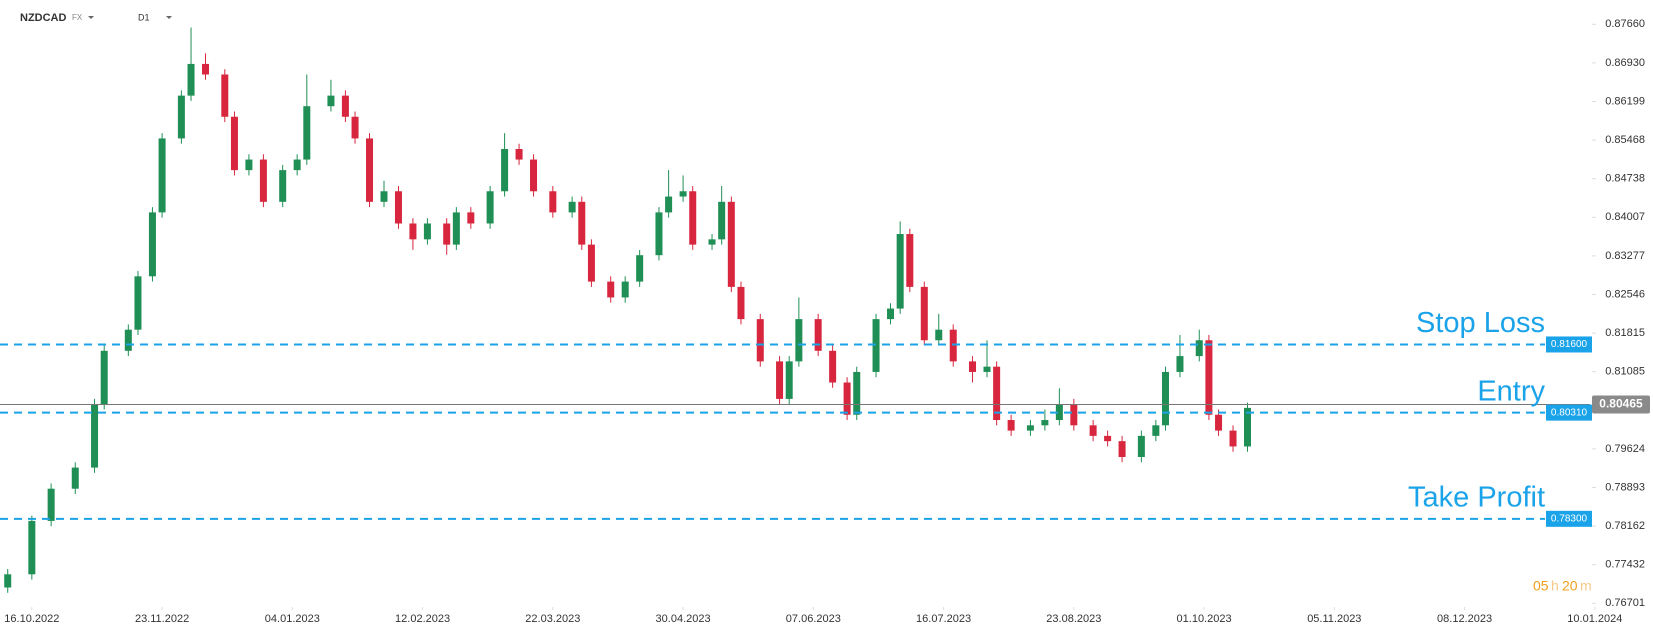  Describe the element at coordinates (91, 17) in the screenshot. I see `symbol-dropdown` at that location.